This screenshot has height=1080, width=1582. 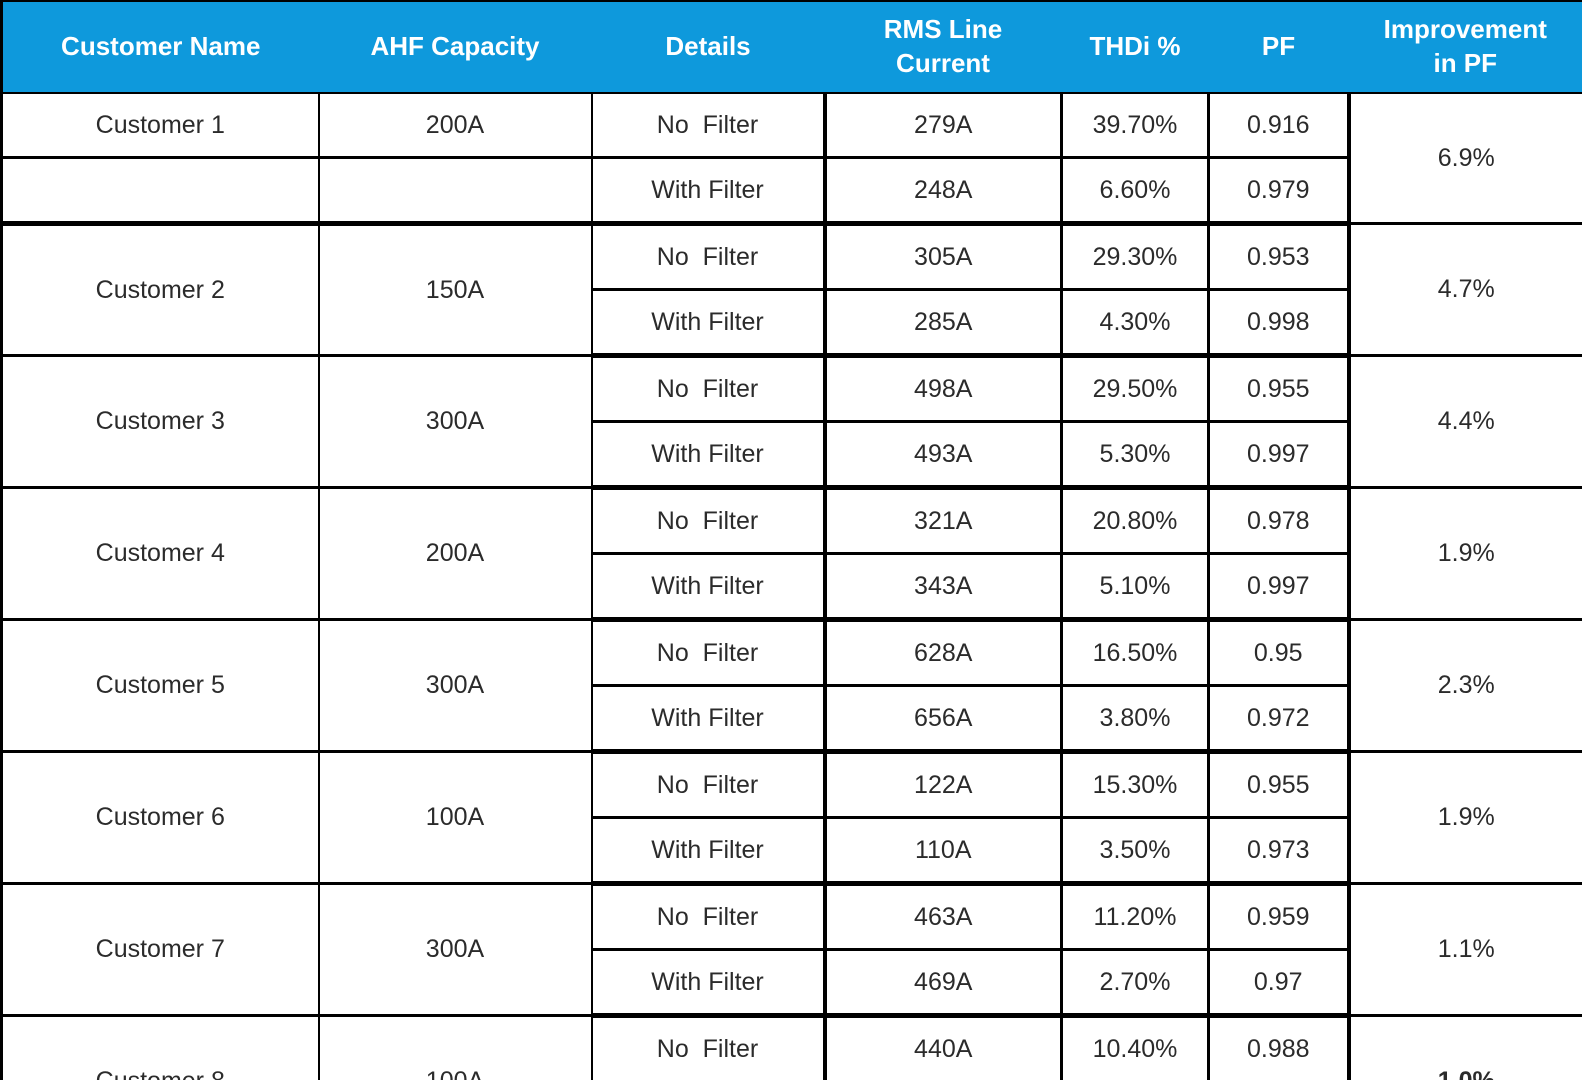 I want to click on customer-name-cell: Customer 5, so click(x=160, y=686).